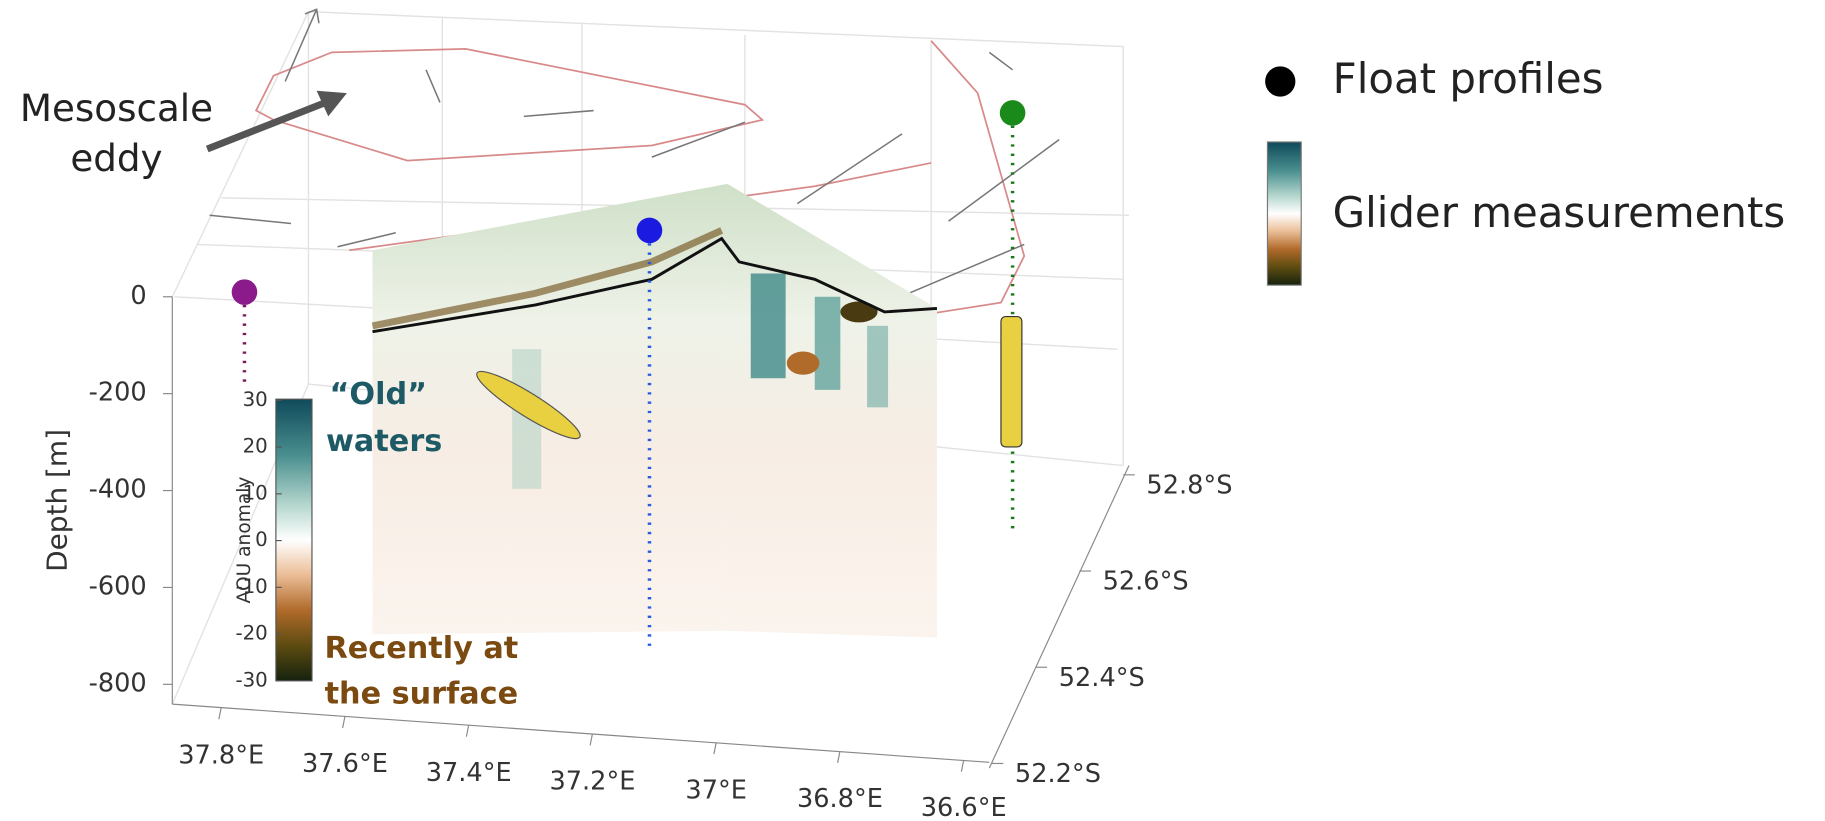 The image size is (1825, 821). I want to click on z-tick-label: -600, so click(118, 586).